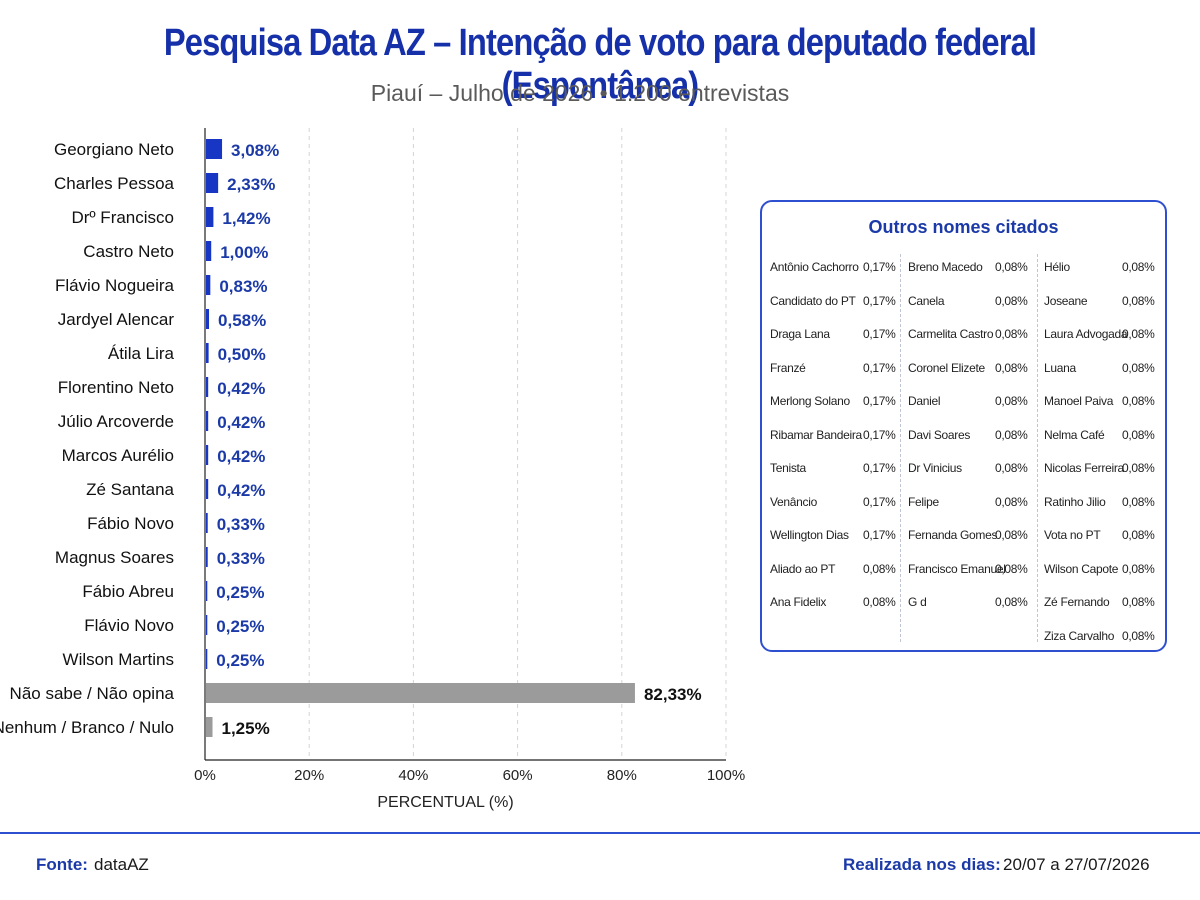 This screenshot has width=1200, height=900. Describe the element at coordinates (309, 775) in the screenshot. I see `x-tick-label: 20%` at that location.